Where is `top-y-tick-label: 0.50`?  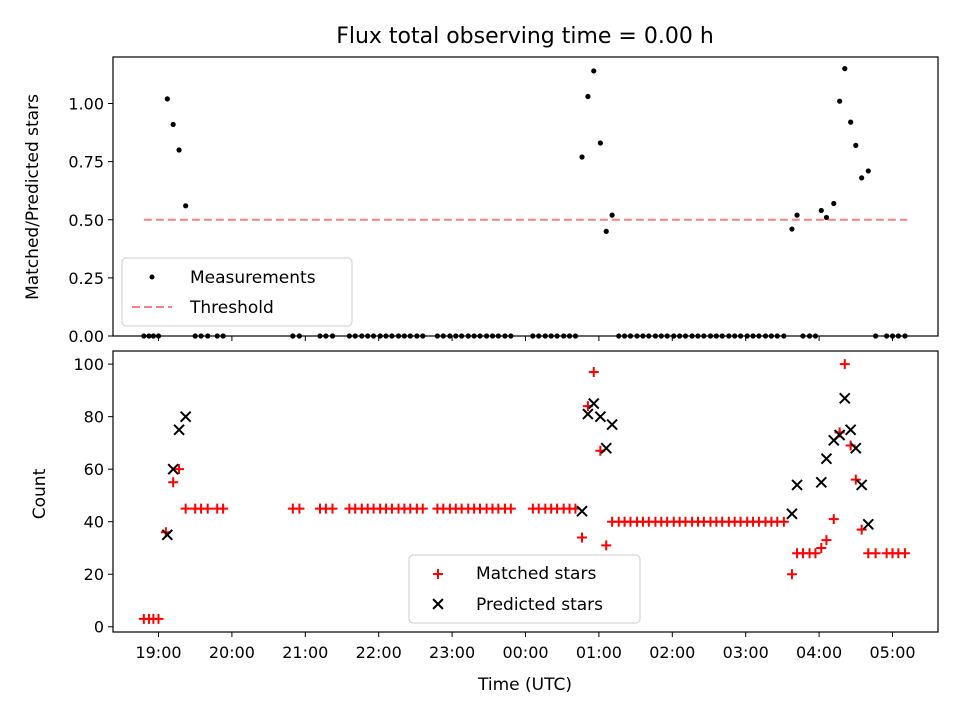 top-y-tick-label: 0.50 is located at coordinates (86, 220).